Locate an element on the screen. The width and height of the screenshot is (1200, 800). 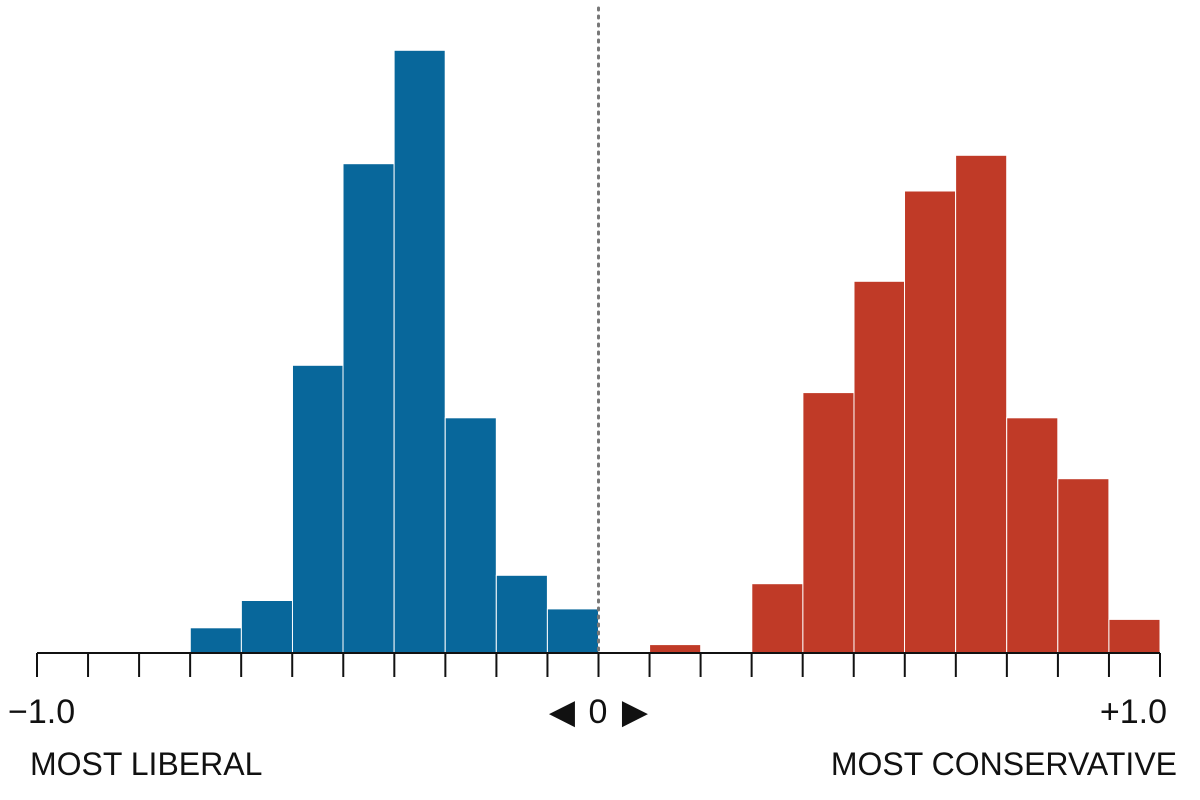
left-arrow-icon: ◀ is located at coordinates (562, 712).